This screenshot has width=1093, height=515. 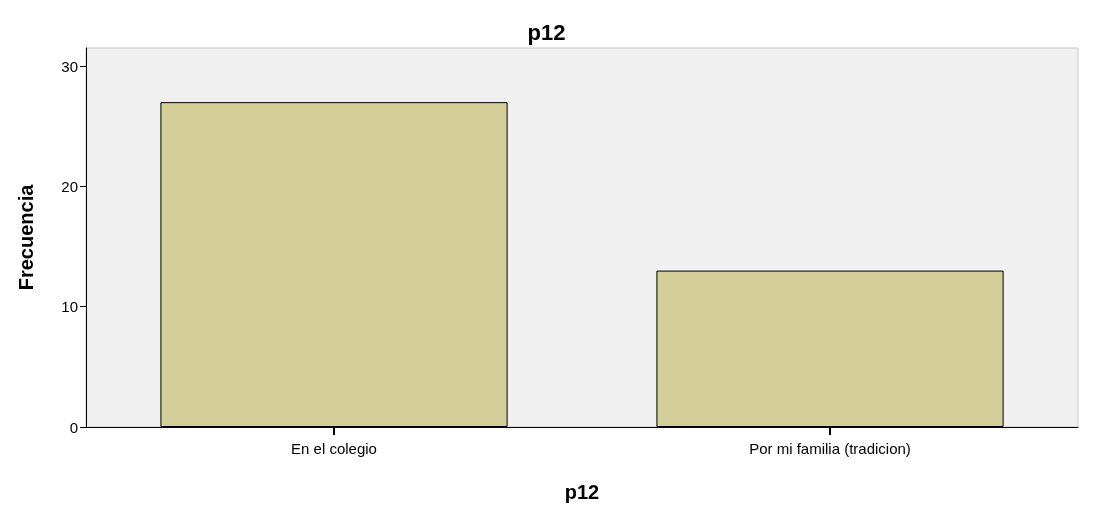 What do you see at coordinates (26, 237) in the screenshot?
I see `y-axis-title: Frecuencia` at bounding box center [26, 237].